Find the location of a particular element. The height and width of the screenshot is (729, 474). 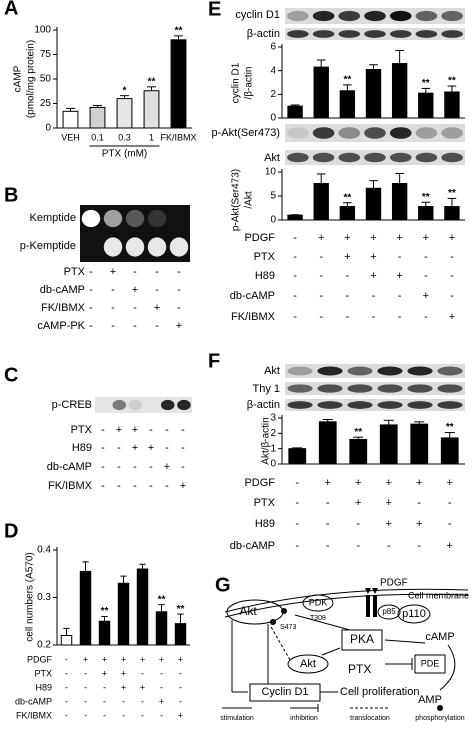

s473-label: S473 is located at coordinates (288, 627).